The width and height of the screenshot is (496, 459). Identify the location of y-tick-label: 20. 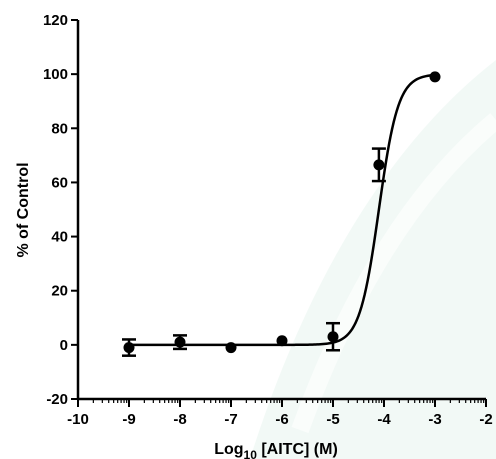
(59, 291).